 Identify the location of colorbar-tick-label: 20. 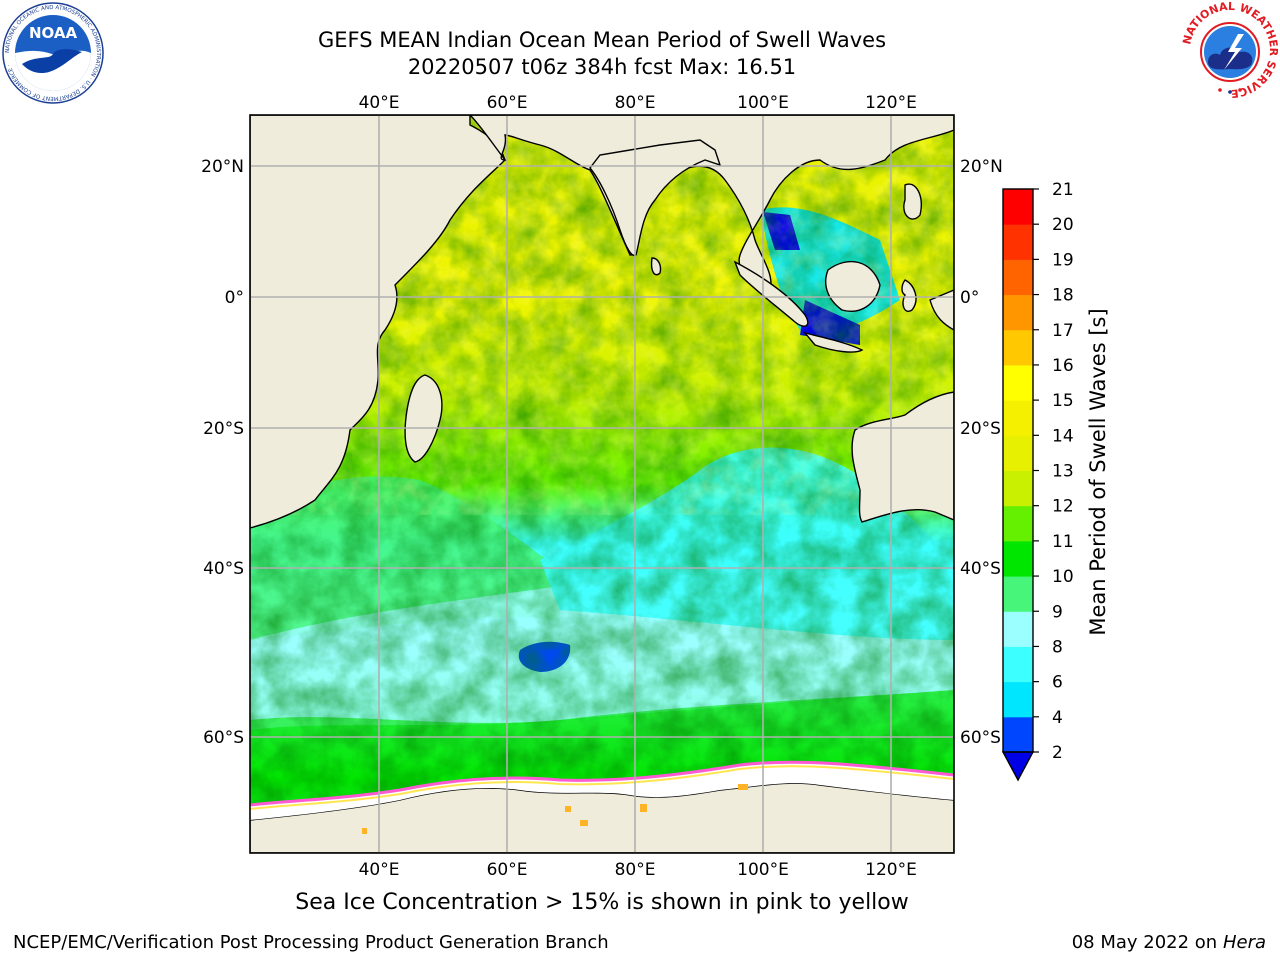
(1063, 225).